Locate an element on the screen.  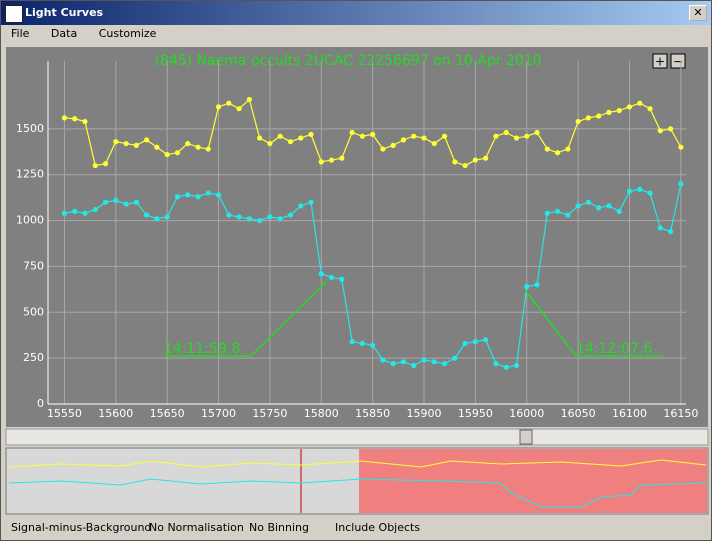
scroll-thumb is located at coordinates (526, 437).